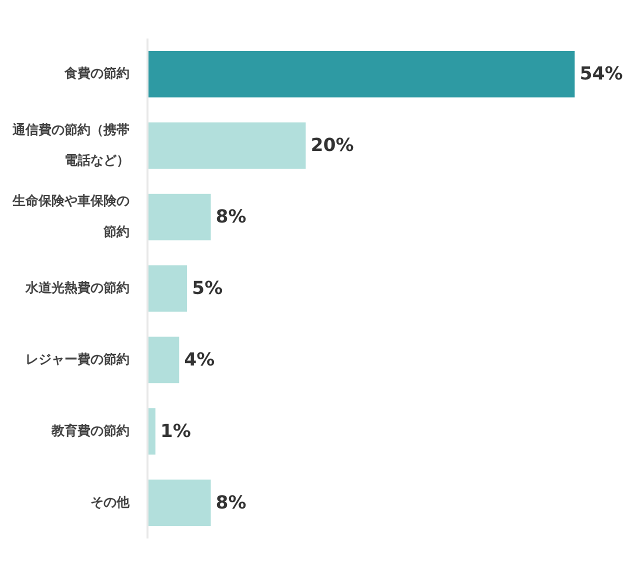  What do you see at coordinates (175, 431) in the screenshot?
I see `data-label: 1%` at bounding box center [175, 431].